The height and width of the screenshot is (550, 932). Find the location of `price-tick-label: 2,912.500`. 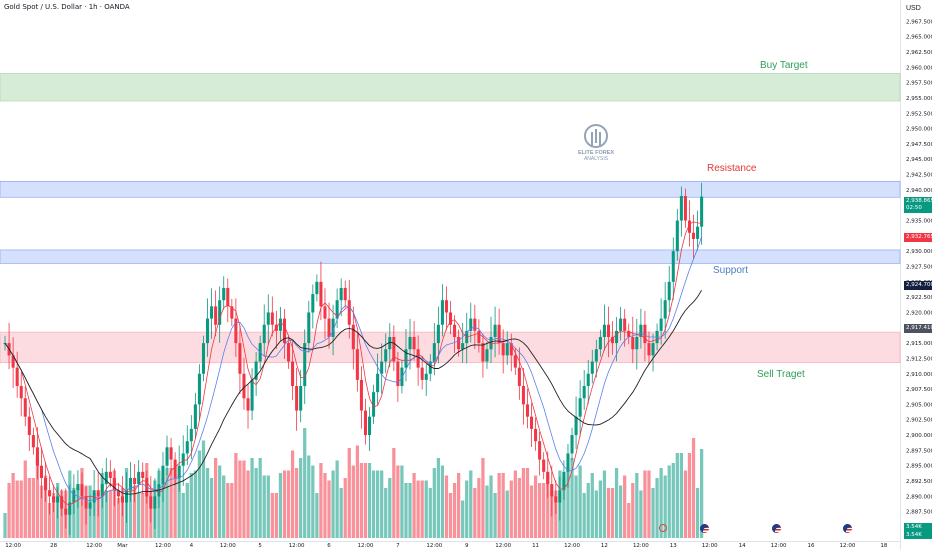

price-tick-label: 2,912.500 is located at coordinates (919, 359).